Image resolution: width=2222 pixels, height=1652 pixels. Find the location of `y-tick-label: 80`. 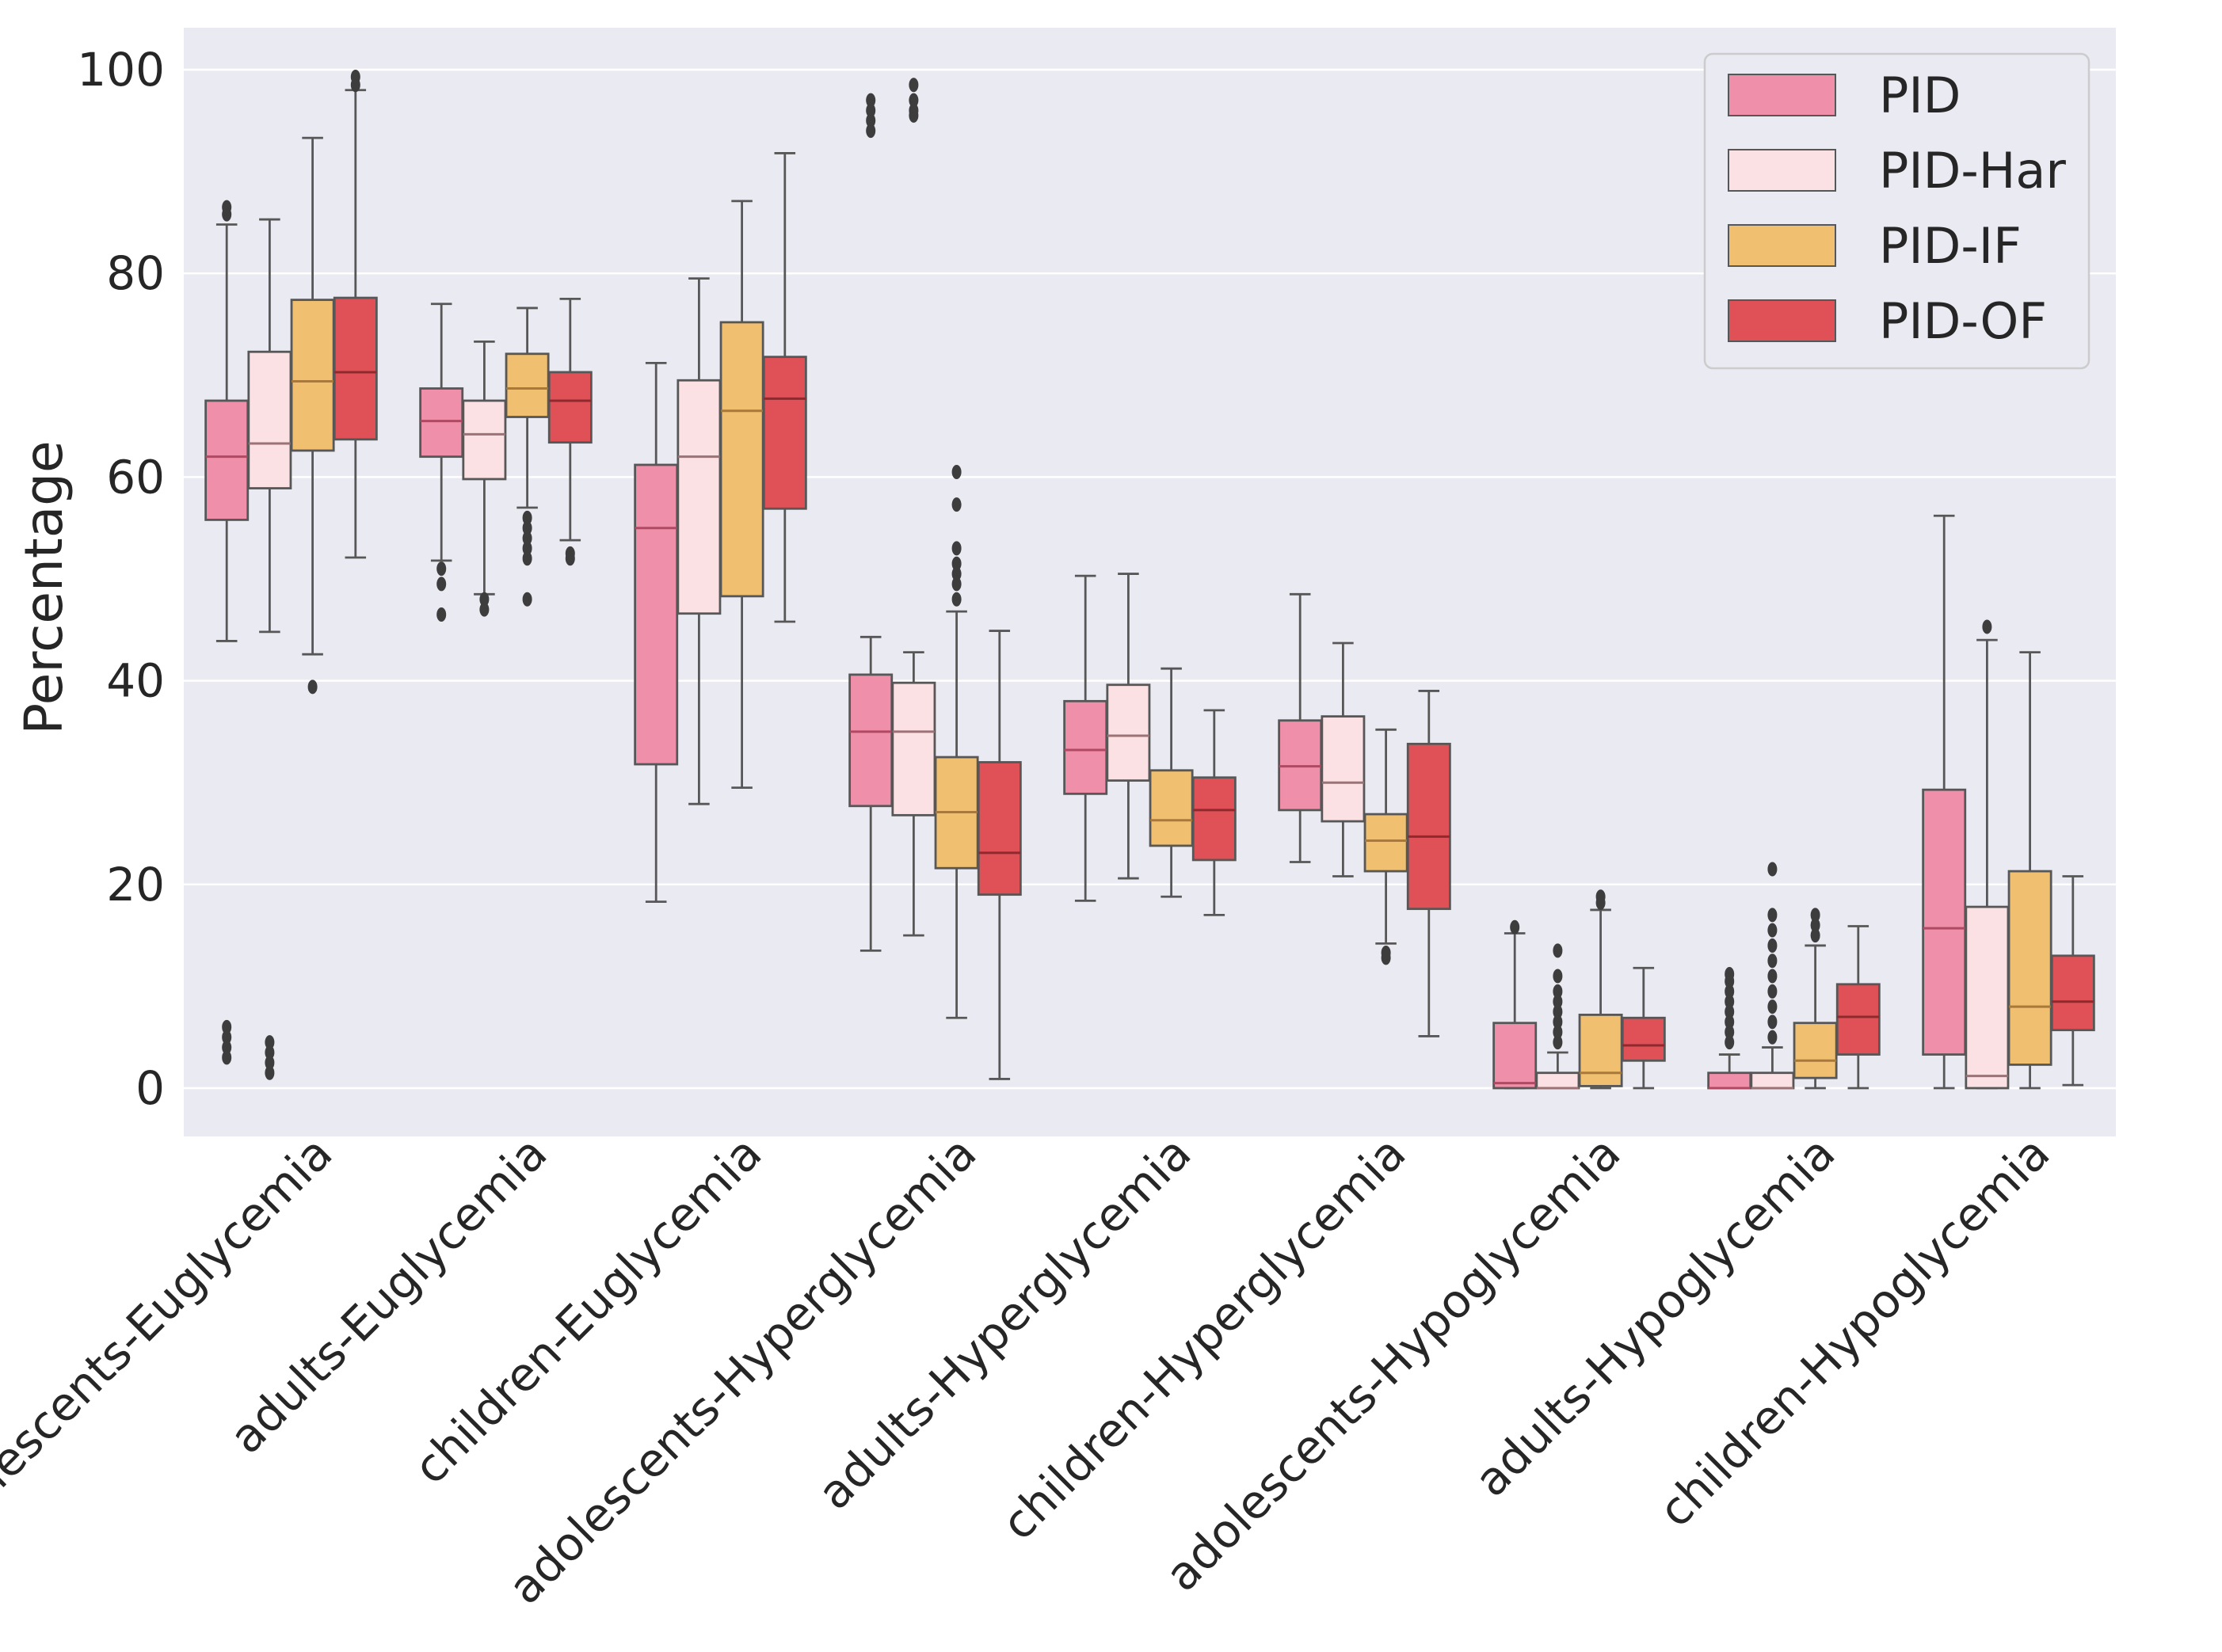

y-tick-label: 80 is located at coordinates (135, 273).